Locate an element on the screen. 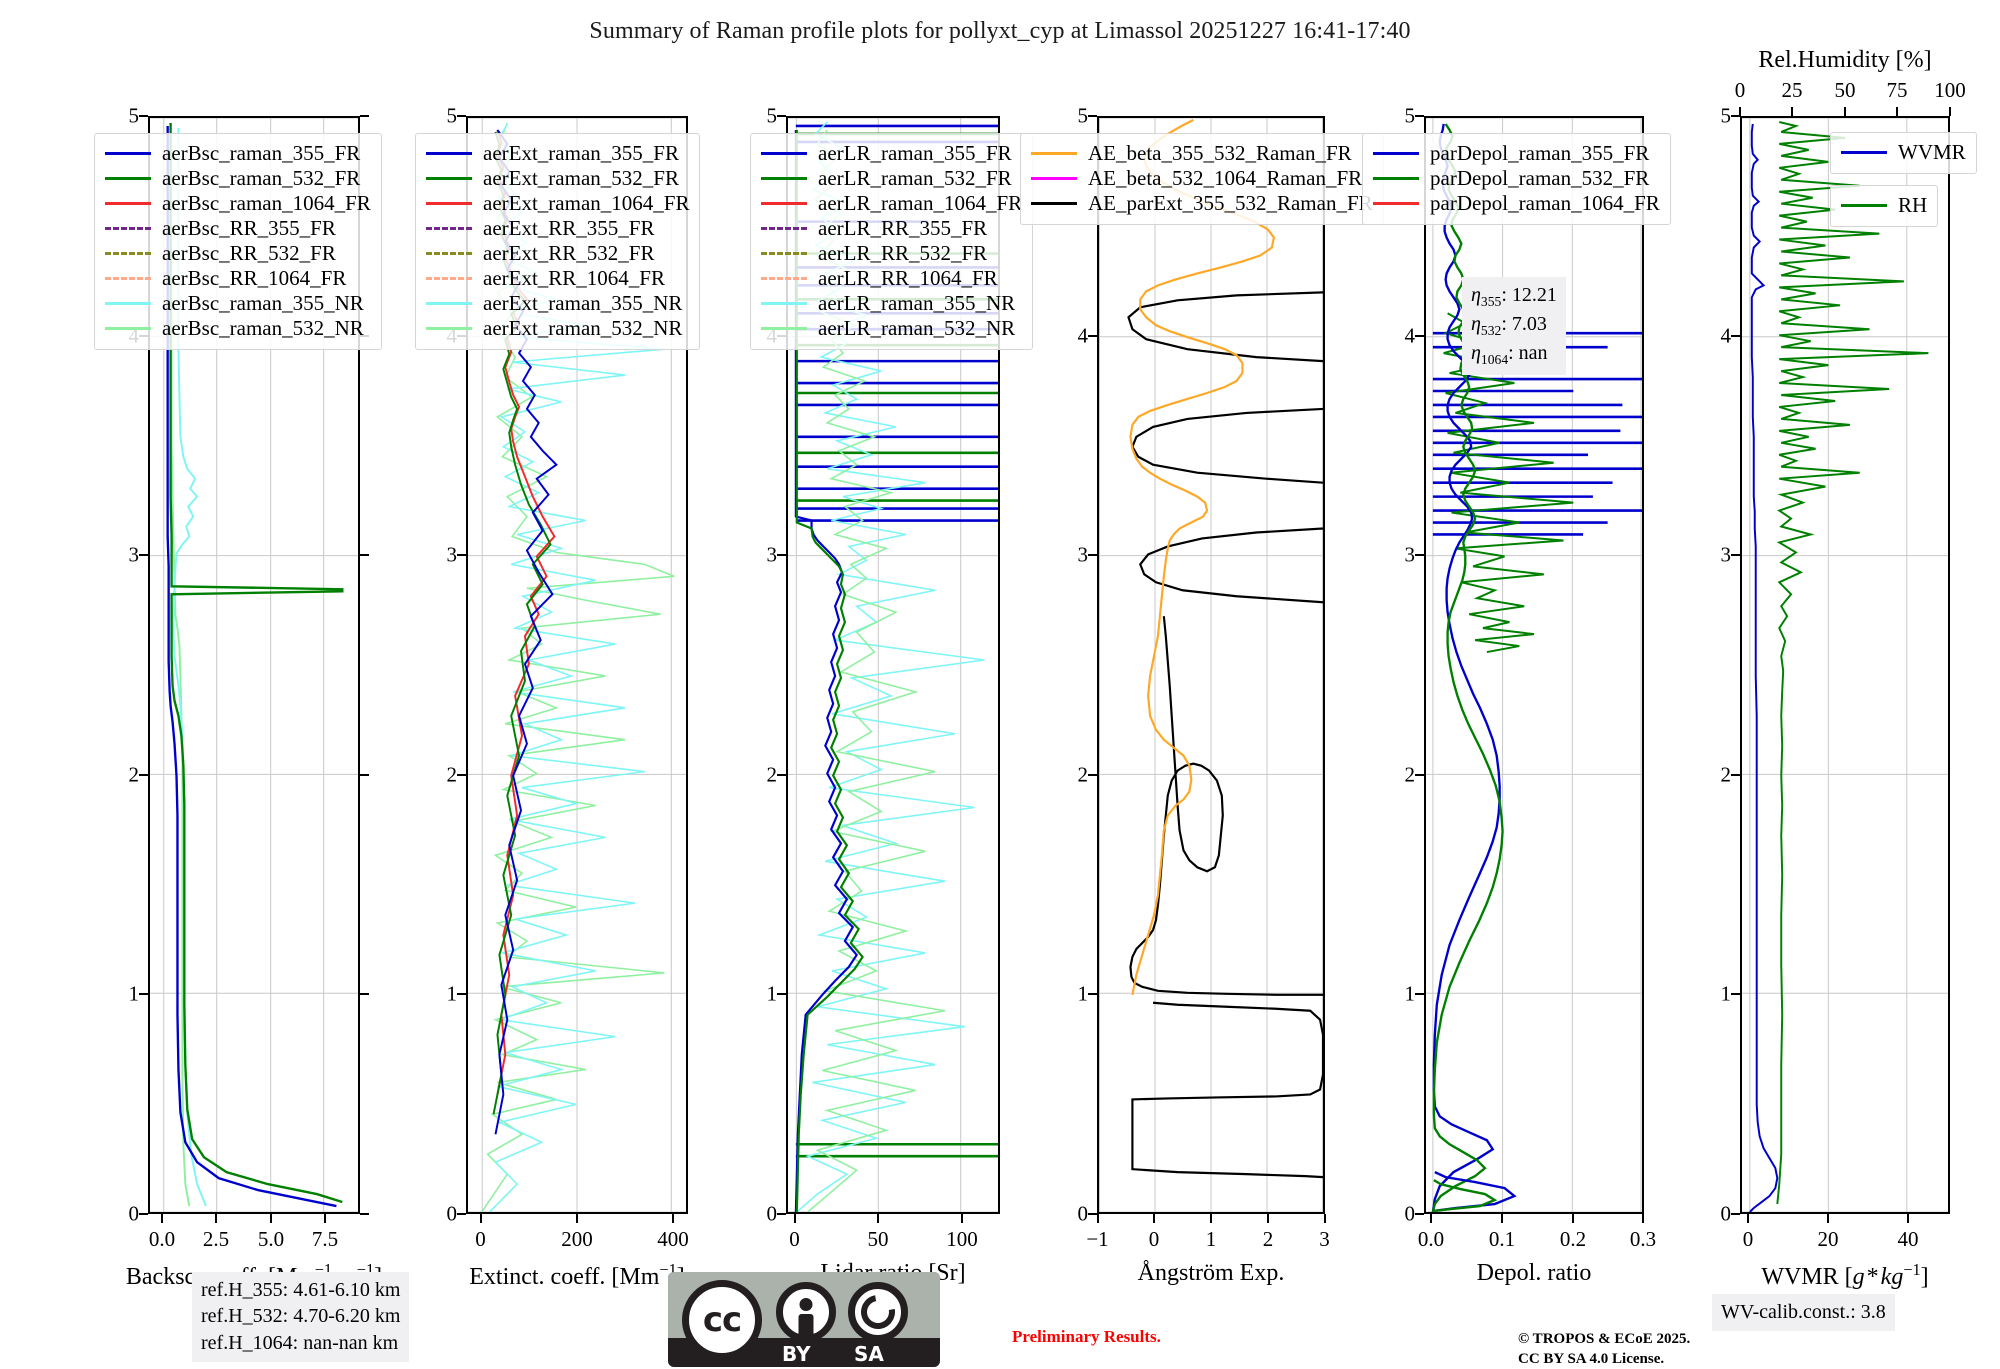 The width and height of the screenshot is (2000, 1369). legend-item: aerLR_raman_355_FR is located at coordinates (891, 153).